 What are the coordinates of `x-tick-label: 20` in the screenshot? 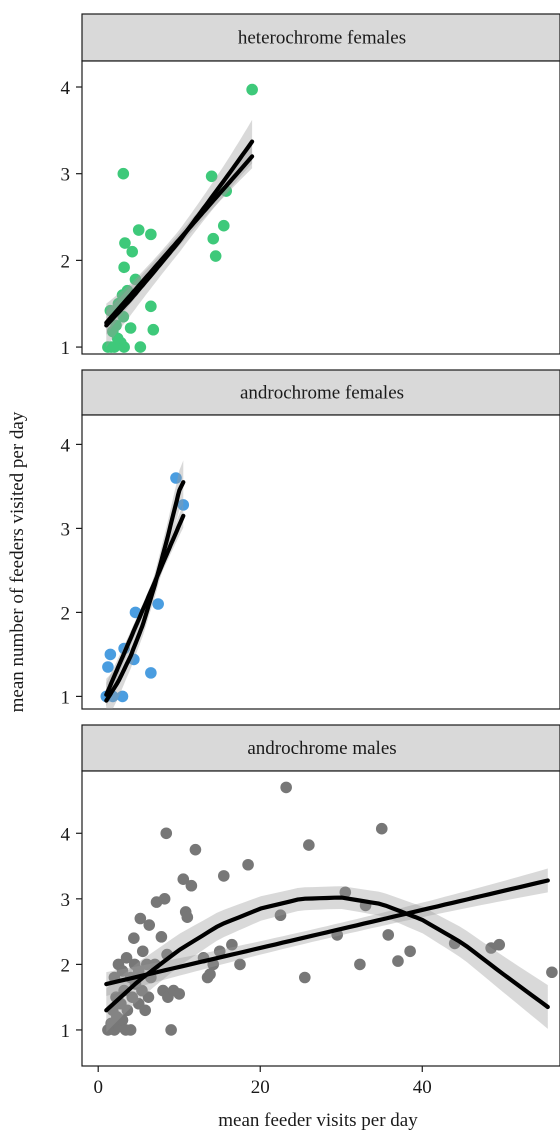 It's located at (260, 1087).